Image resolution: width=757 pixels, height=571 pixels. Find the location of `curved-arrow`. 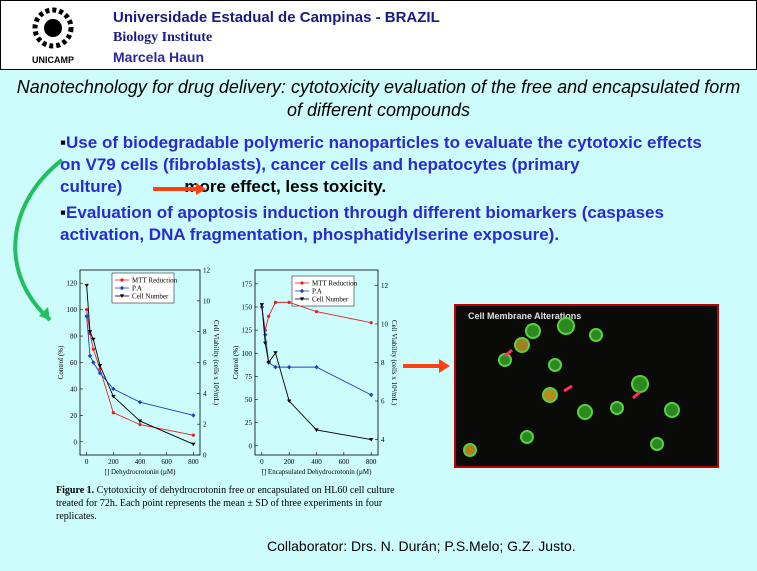

curved-arrow is located at coordinates (38, 240).